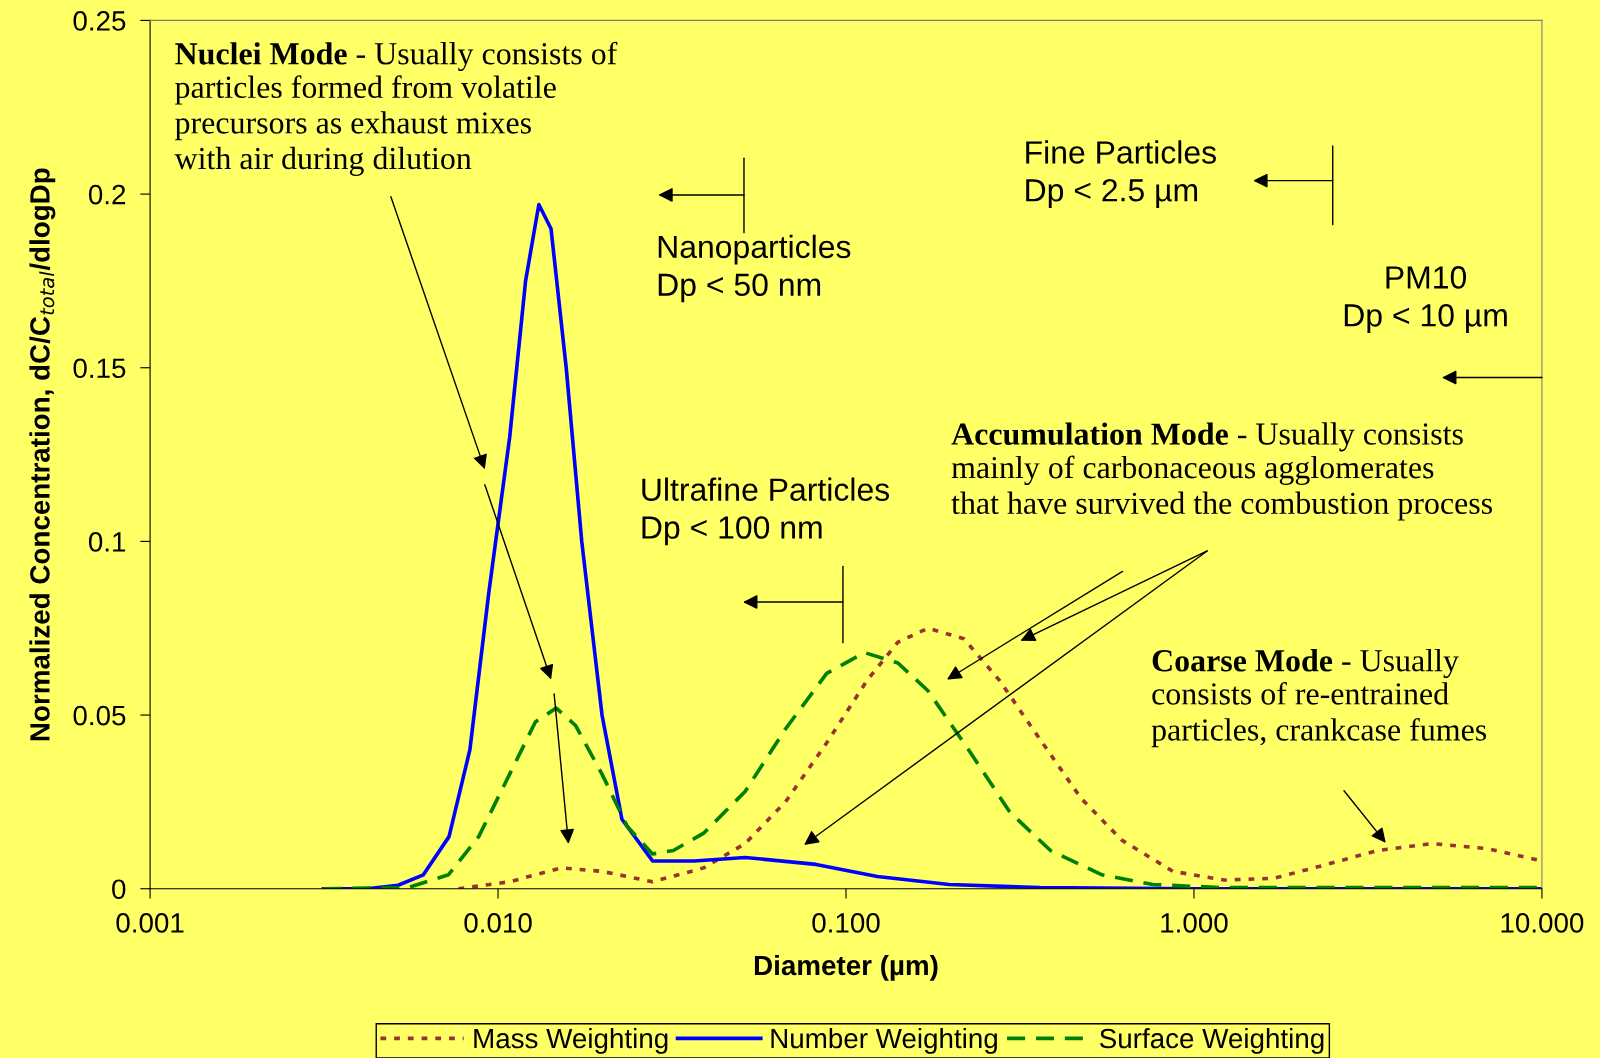 The height and width of the screenshot is (1058, 1600). What do you see at coordinates (99, 21) in the screenshot?
I see `y-tick-label: 0.25` at bounding box center [99, 21].